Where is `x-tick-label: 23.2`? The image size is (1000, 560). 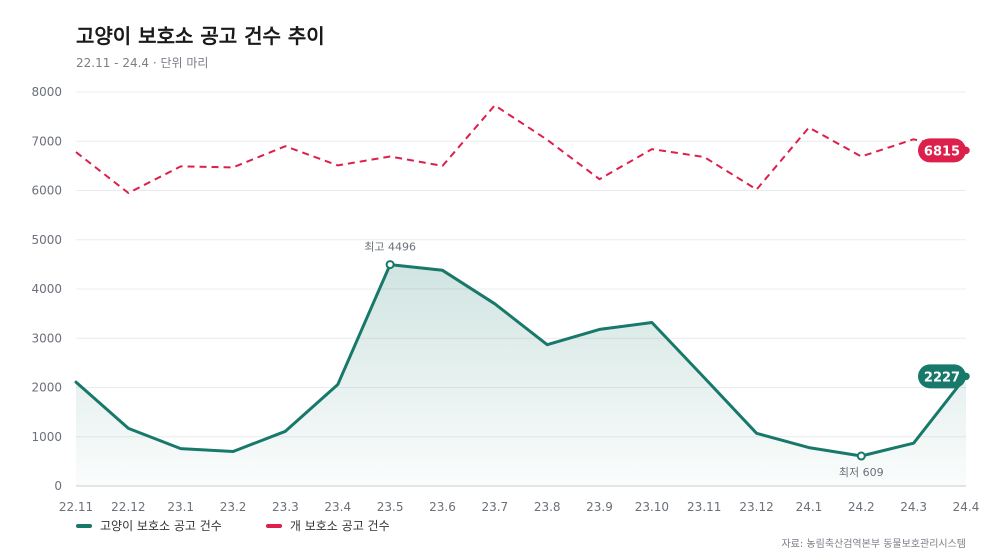
x-tick-label: 23.2 is located at coordinates (233, 507).